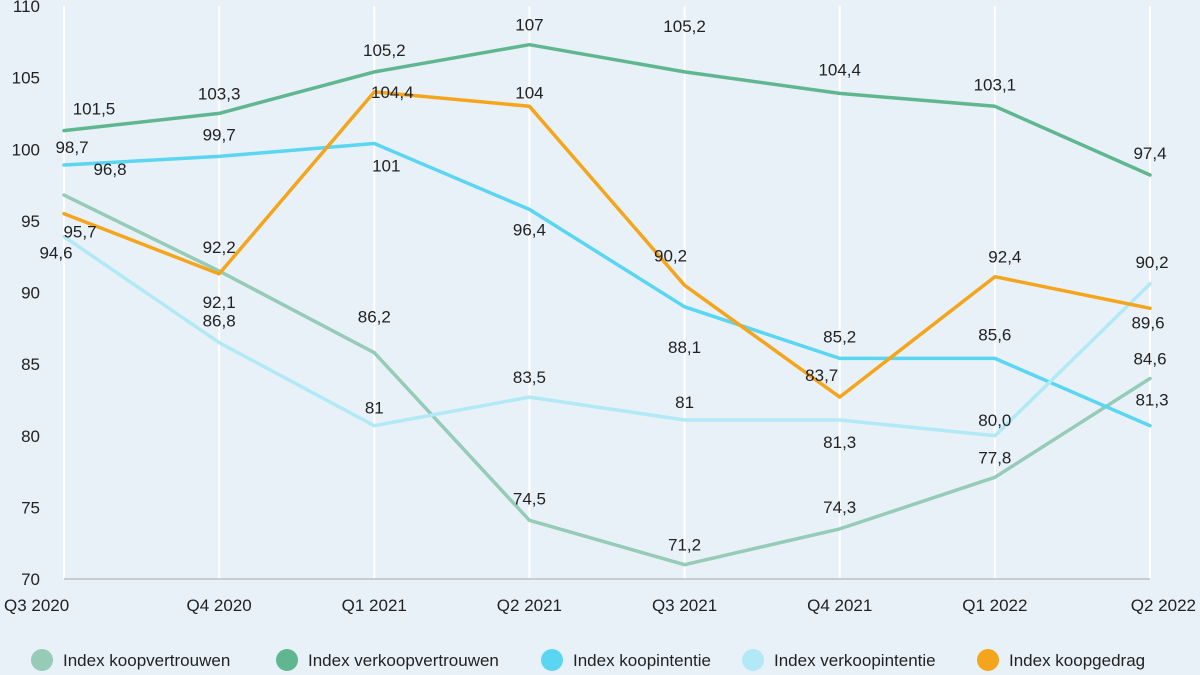  What do you see at coordinates (529, 229) in the screenshot?
I see `data-label: 96,4` at bounding box center [529, 229].